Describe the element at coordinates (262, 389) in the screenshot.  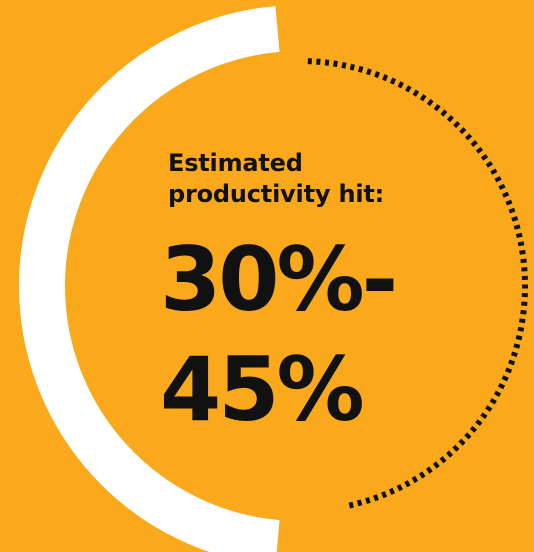
I see `metric-value-line-2: 45%` at that location.